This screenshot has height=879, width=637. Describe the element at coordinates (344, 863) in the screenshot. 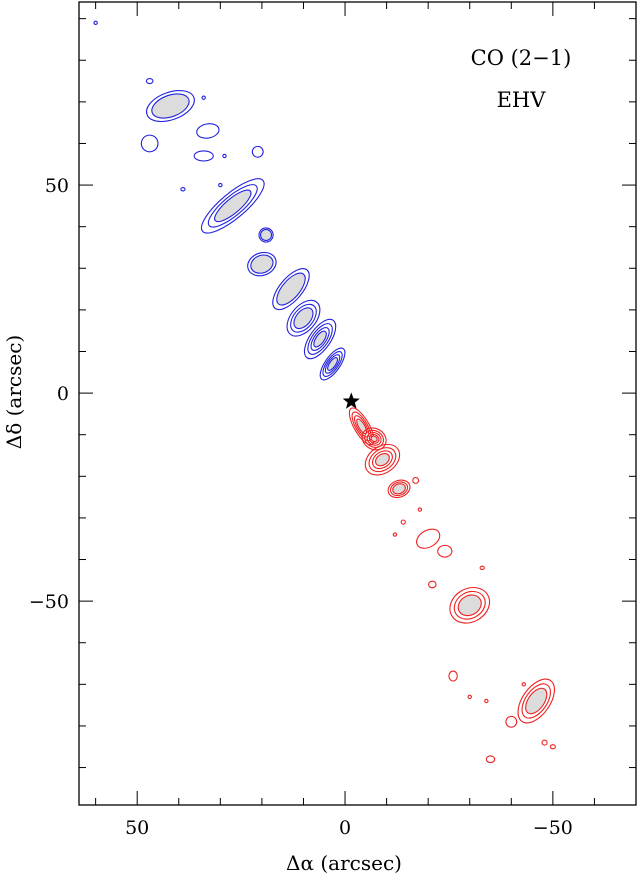

I see `x-axis-label: Δα (arcsec)` at that location.